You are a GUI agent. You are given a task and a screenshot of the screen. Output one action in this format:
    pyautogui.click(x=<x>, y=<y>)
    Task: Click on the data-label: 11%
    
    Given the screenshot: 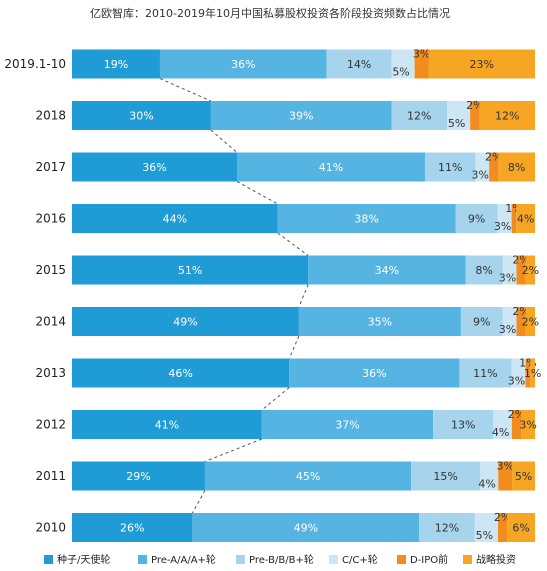 What is the action you would take?
    pyautogui.click(x=450, y=167)
    